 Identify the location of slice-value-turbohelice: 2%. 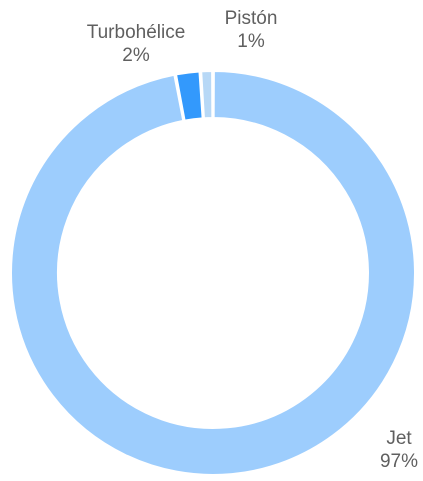
(136, 55).